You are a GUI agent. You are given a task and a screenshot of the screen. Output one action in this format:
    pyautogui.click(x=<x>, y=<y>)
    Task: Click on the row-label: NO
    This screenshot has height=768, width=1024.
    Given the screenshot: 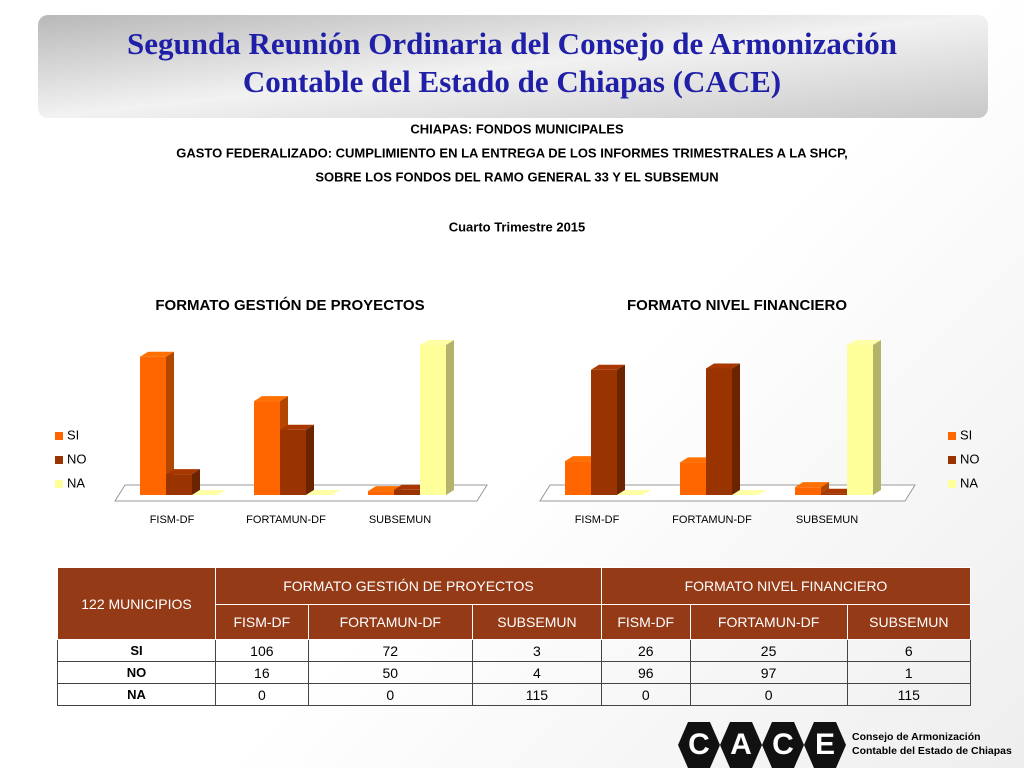 What is the action you would take?
    pyautogui.click(x=136, y=672)
    